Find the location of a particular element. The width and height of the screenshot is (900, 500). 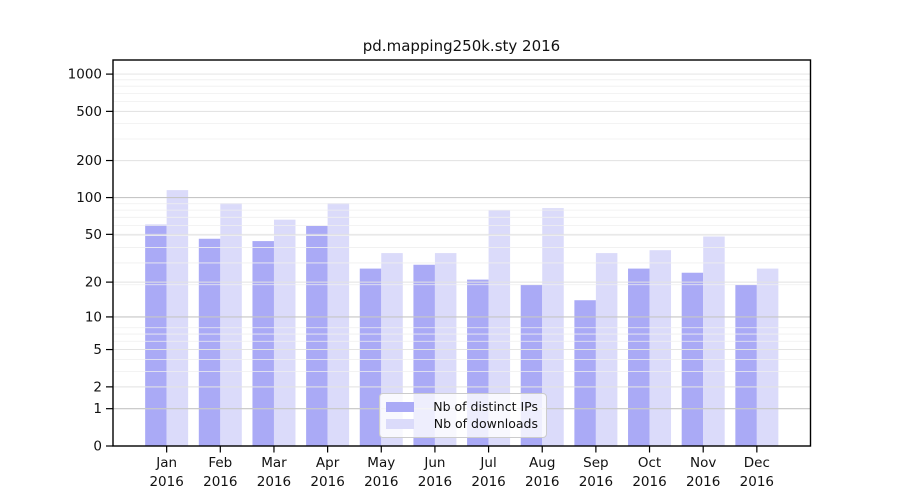

y-tick-label-20: 20 is located at coordinates (93, 283).